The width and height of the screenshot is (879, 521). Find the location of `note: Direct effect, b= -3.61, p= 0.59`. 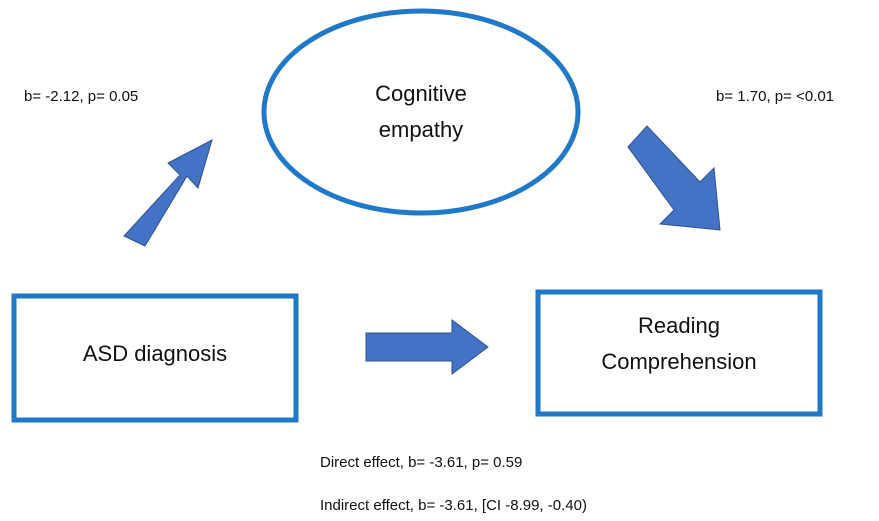

note: Direct effect, b= -3.61, p= 0.59 is located at coordinates (421, 462).